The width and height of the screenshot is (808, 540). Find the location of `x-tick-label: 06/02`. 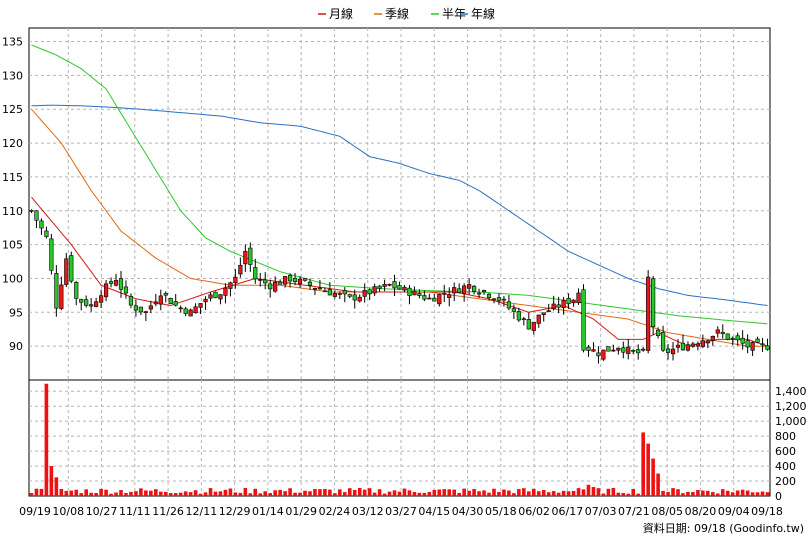

x-tick-label: 06/02 is located at coordinates (534, 511).